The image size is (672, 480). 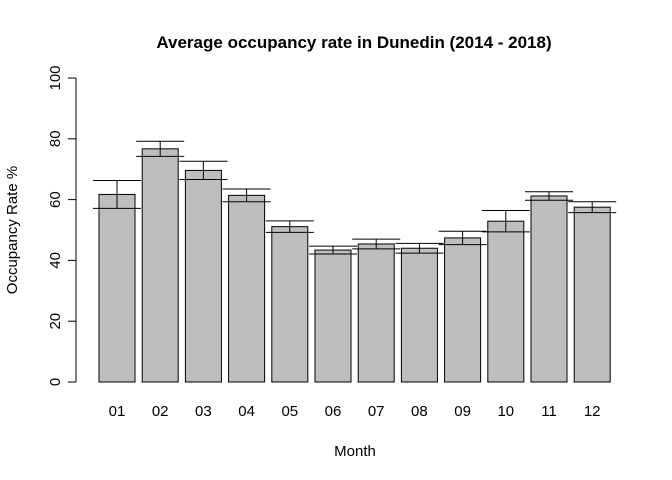 I want to click on x-tick-label: 03, so click(x=203, y=411).